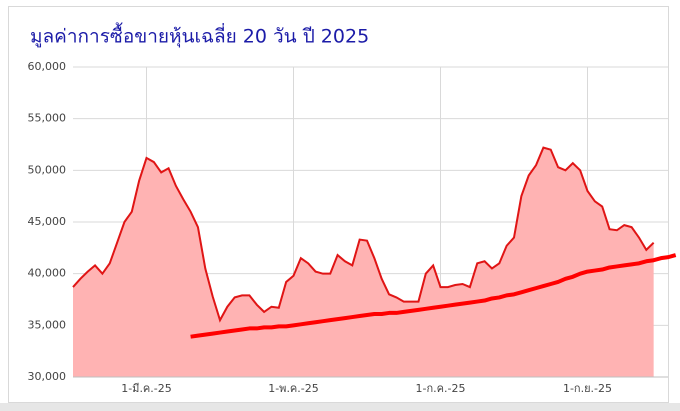 This screenshot has height=411, width=680. What do you see at coordinates (146, 388) in the screenshot?
I see `x-tick-label: 1-มี.ค.-25` at bounding box center [146, 388].